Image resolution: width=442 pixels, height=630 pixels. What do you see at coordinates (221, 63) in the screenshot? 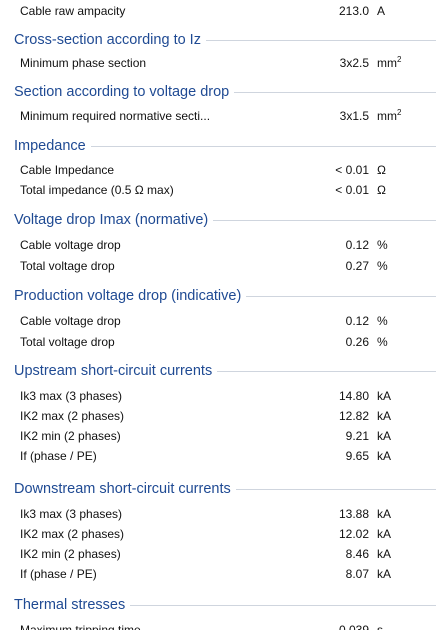
I see `row-minimum-phase-section: Minimum phase section 3x2.5 mm2` at bounding box center [221, 63].